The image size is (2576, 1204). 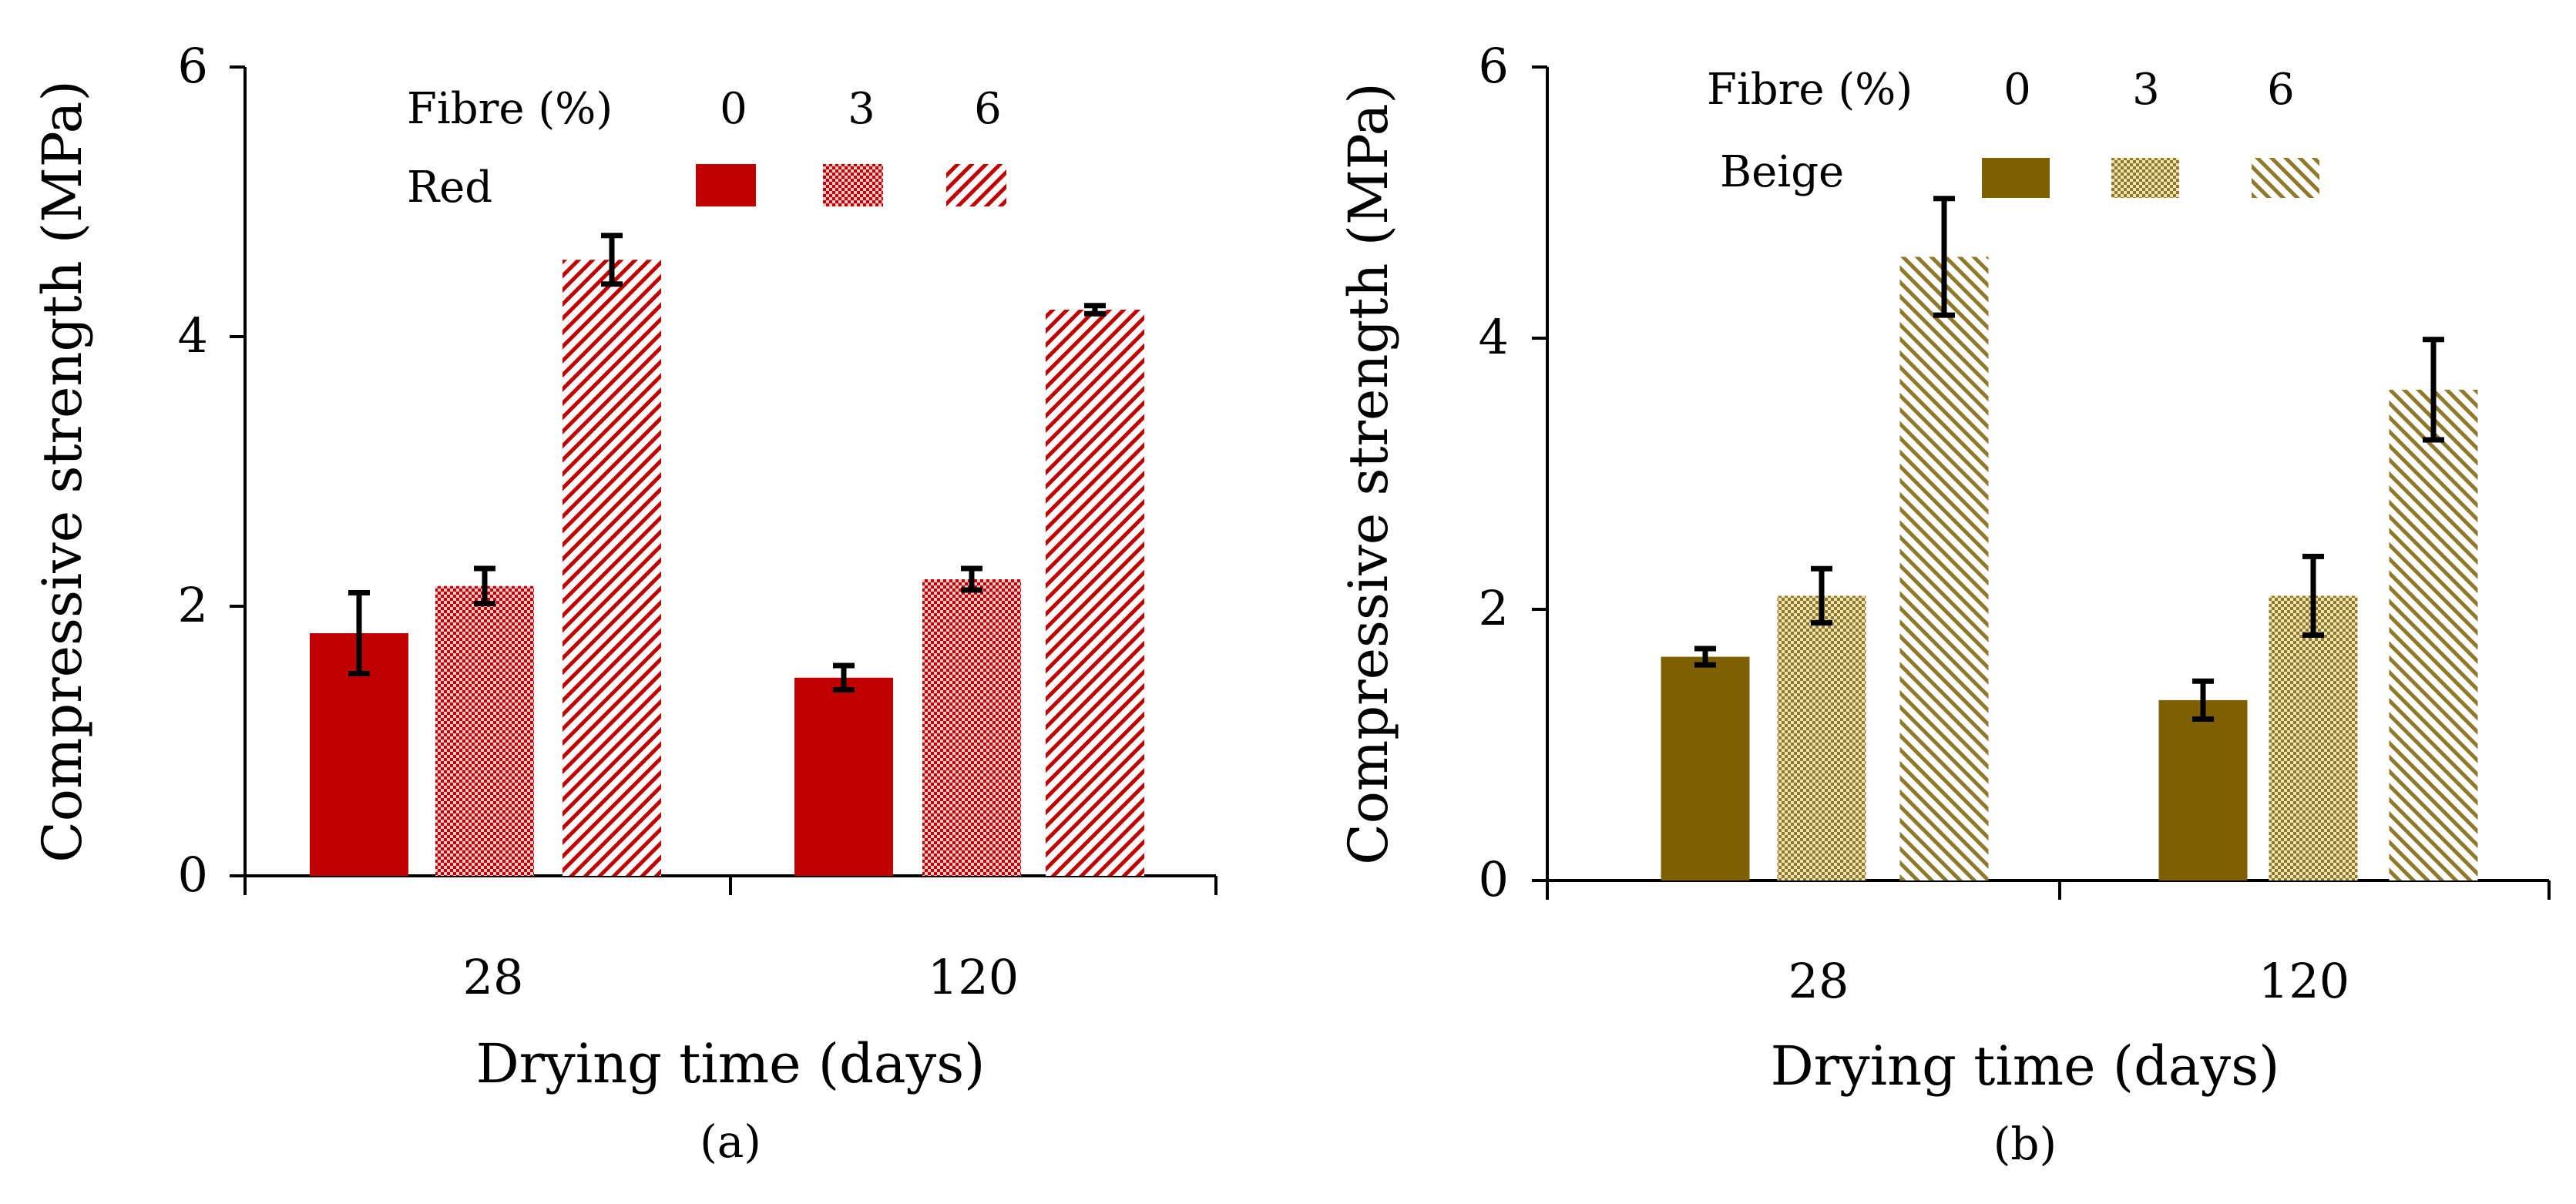 What do you see at coordinates (2025, 1144) in the screenshot?
I see `panel-b-caption: (b)` at bounding box center [2025, 1144].